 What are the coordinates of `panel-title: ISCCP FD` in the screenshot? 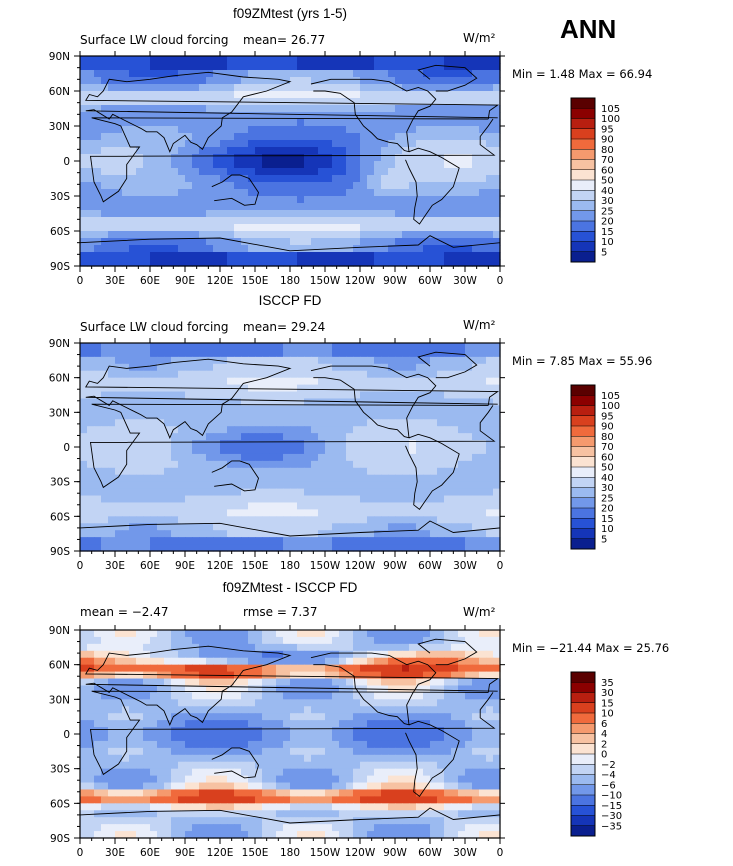 It's located at (290, 300).